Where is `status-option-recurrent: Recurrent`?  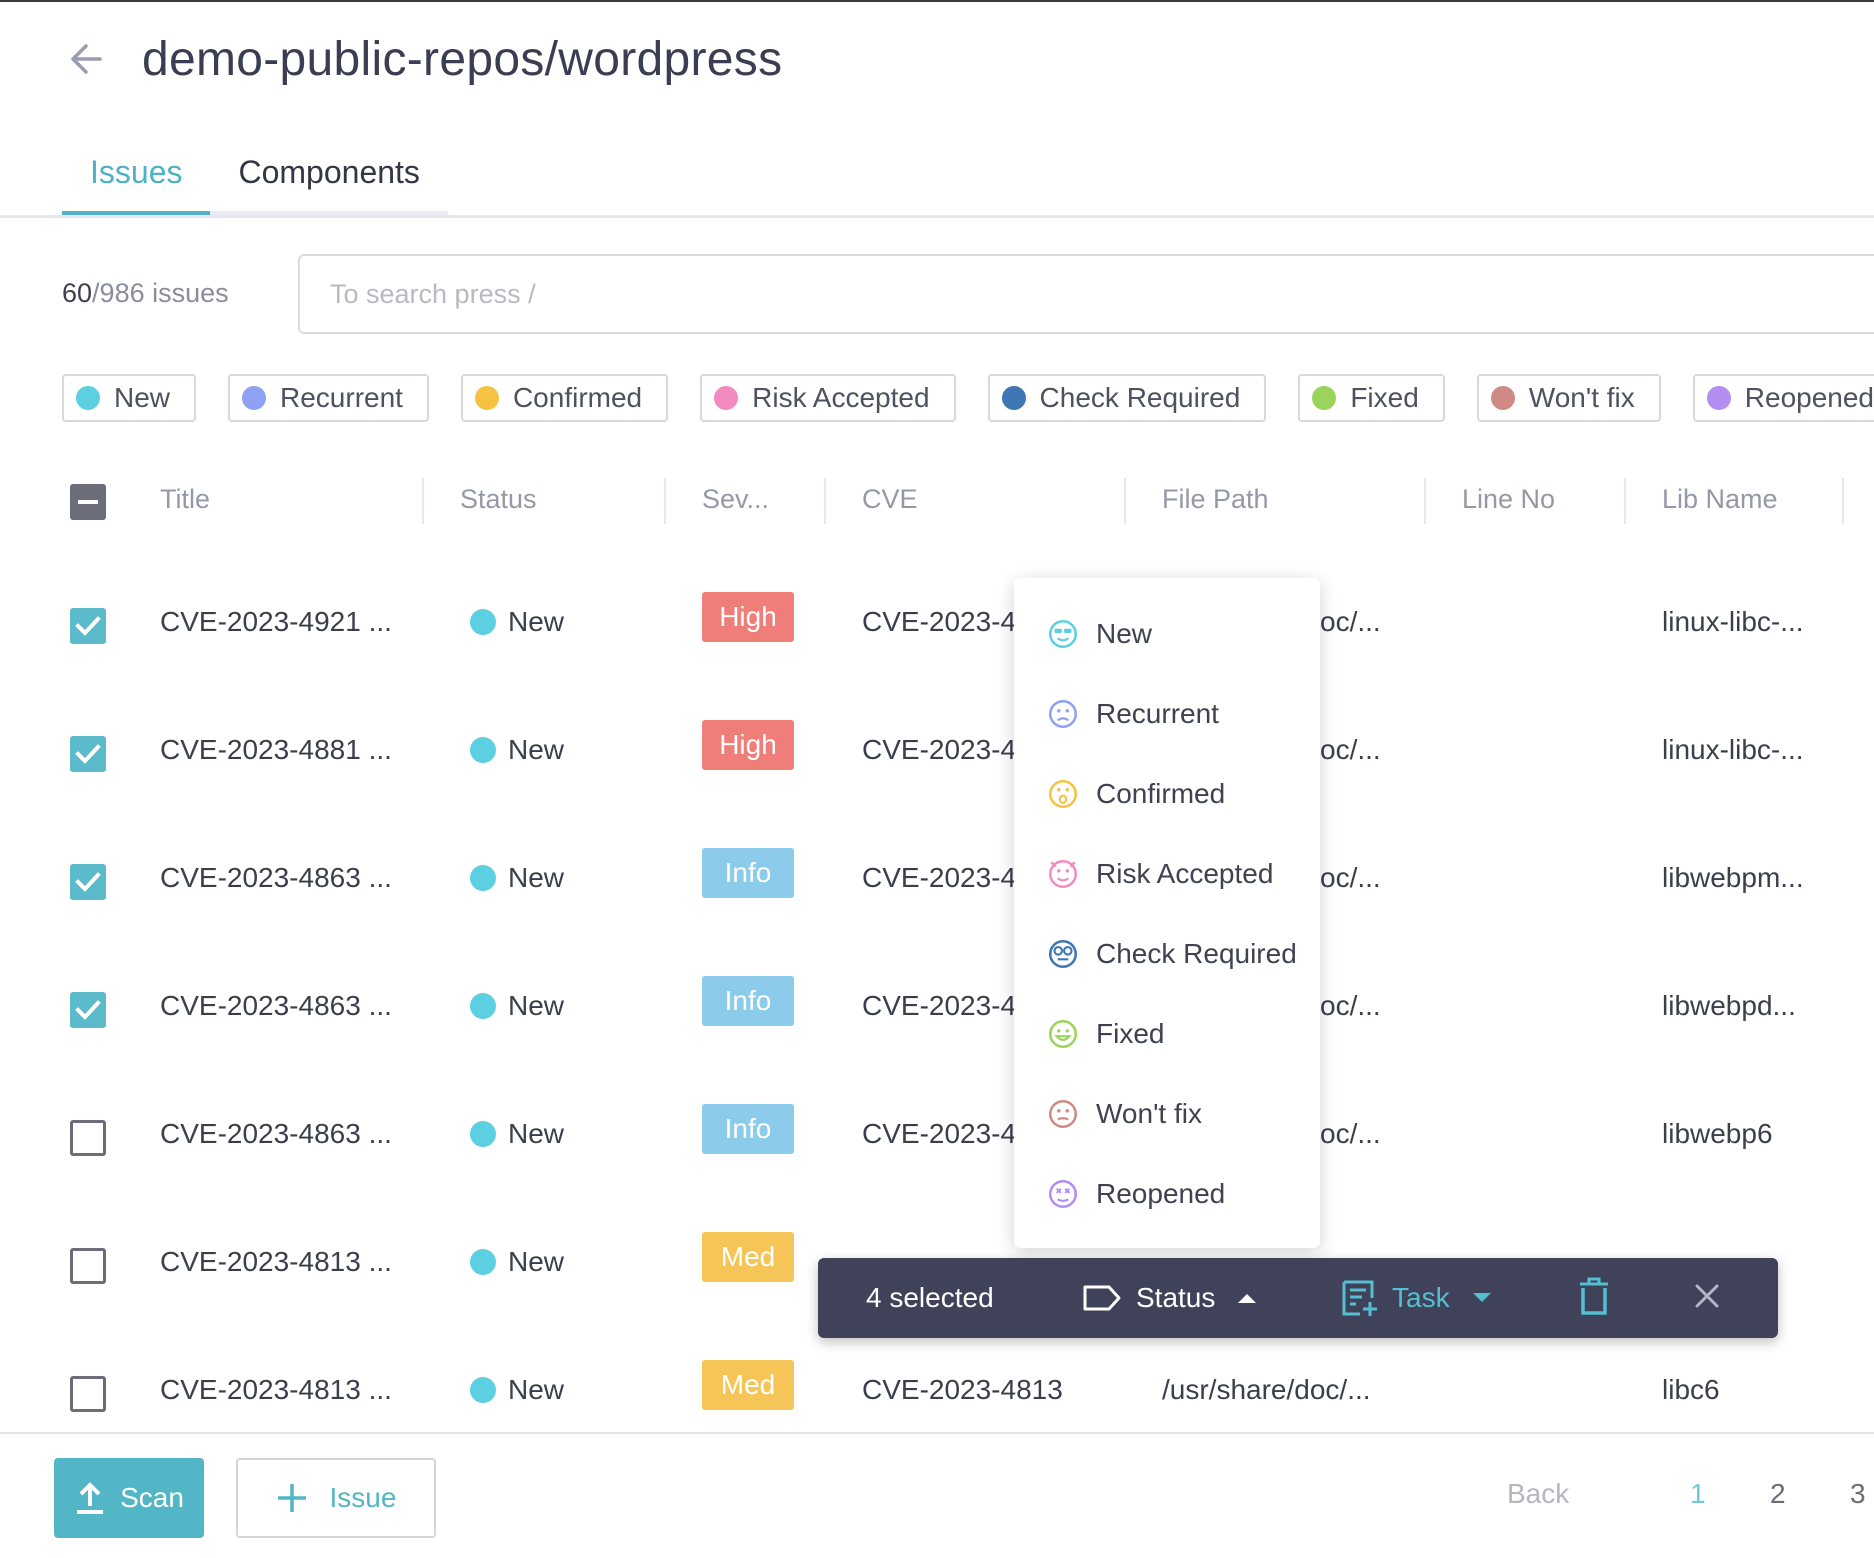
status-option-recurrent: Recurrent is located at coordinates (1167, 714).